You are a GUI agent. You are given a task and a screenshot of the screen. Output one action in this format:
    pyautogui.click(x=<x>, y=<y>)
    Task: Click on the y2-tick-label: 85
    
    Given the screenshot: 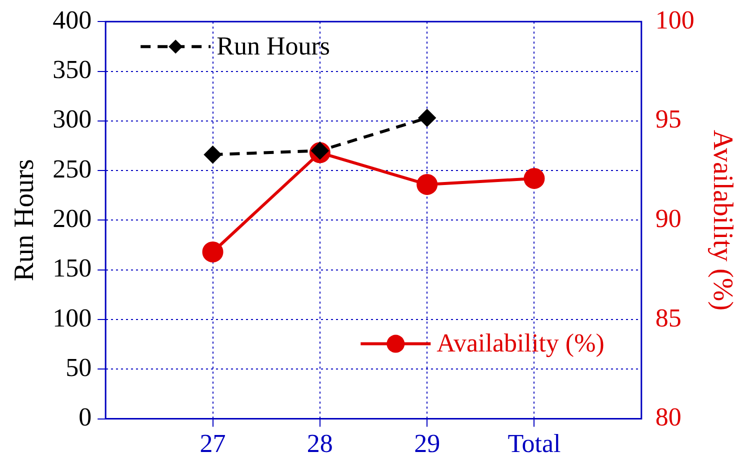 What is the action you would take?
    pyautogui.click(x=668, y=317)
    